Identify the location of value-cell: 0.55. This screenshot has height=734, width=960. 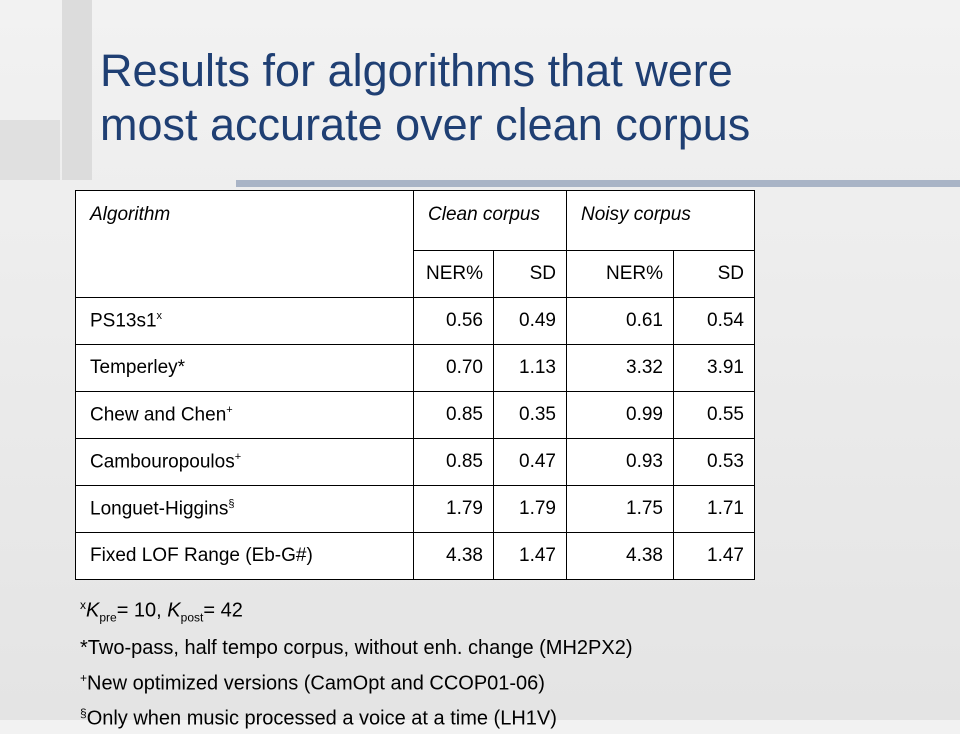
(714, 415).